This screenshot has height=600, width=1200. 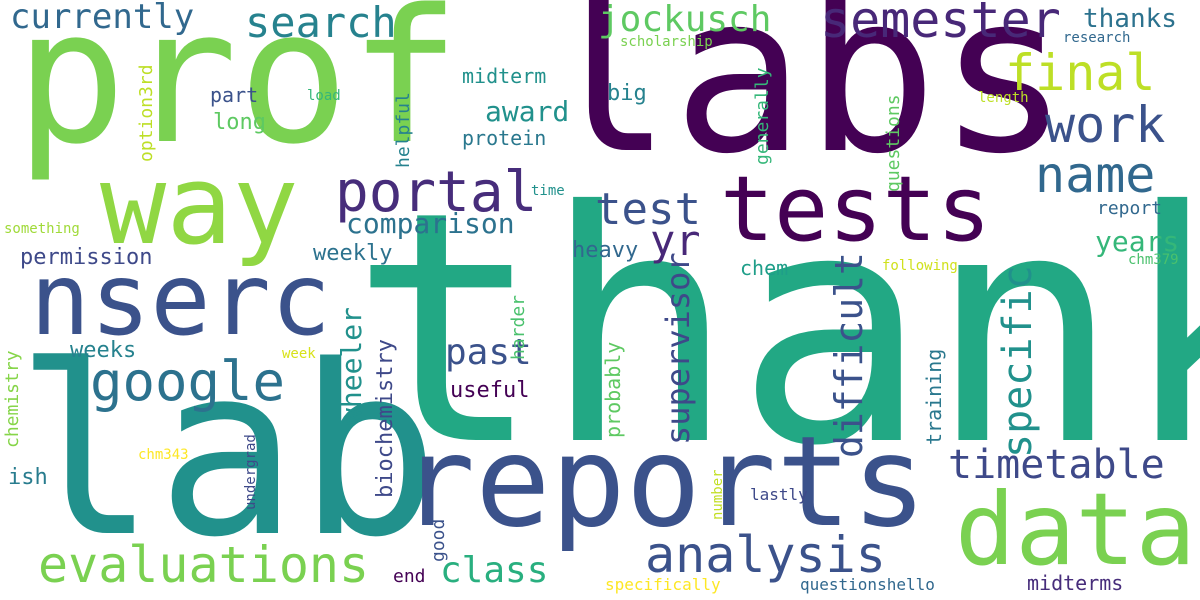 I want to click on word-length: length, so click(x=1003, y=98).